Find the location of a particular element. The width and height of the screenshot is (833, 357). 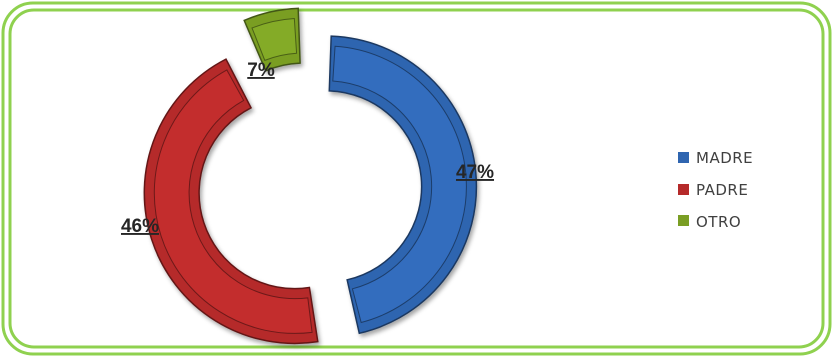

slice-bevel-otro is located at coordinates (274, 40).